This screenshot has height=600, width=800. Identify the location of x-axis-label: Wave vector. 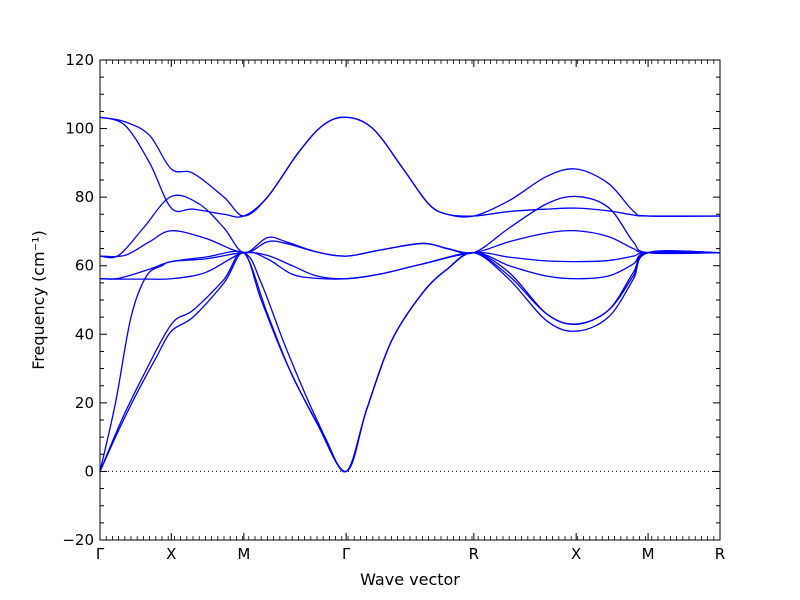
(410, 579).